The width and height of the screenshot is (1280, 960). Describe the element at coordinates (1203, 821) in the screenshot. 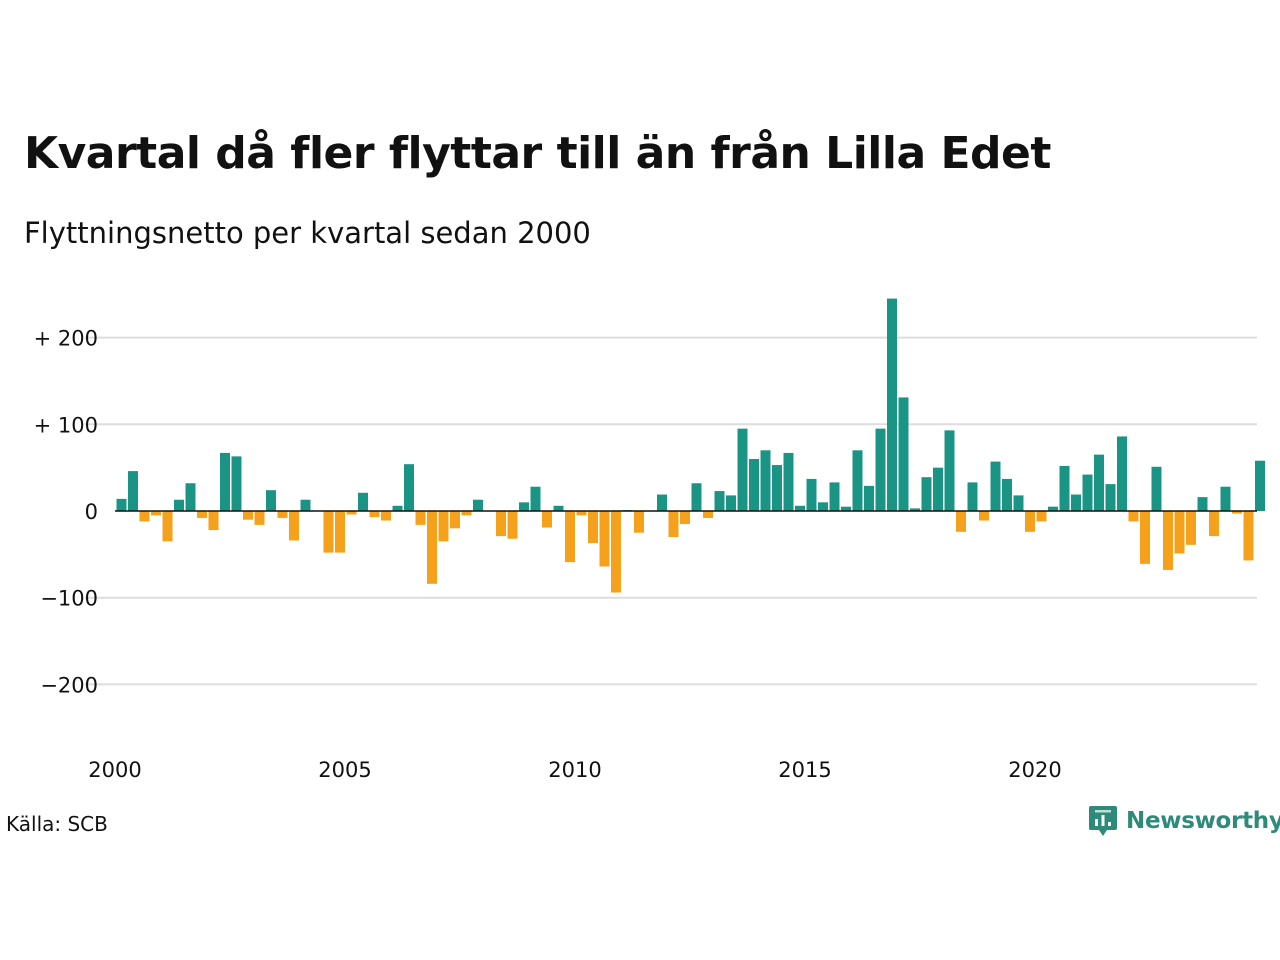

I see `brand-name: Newsworthy` at that location.